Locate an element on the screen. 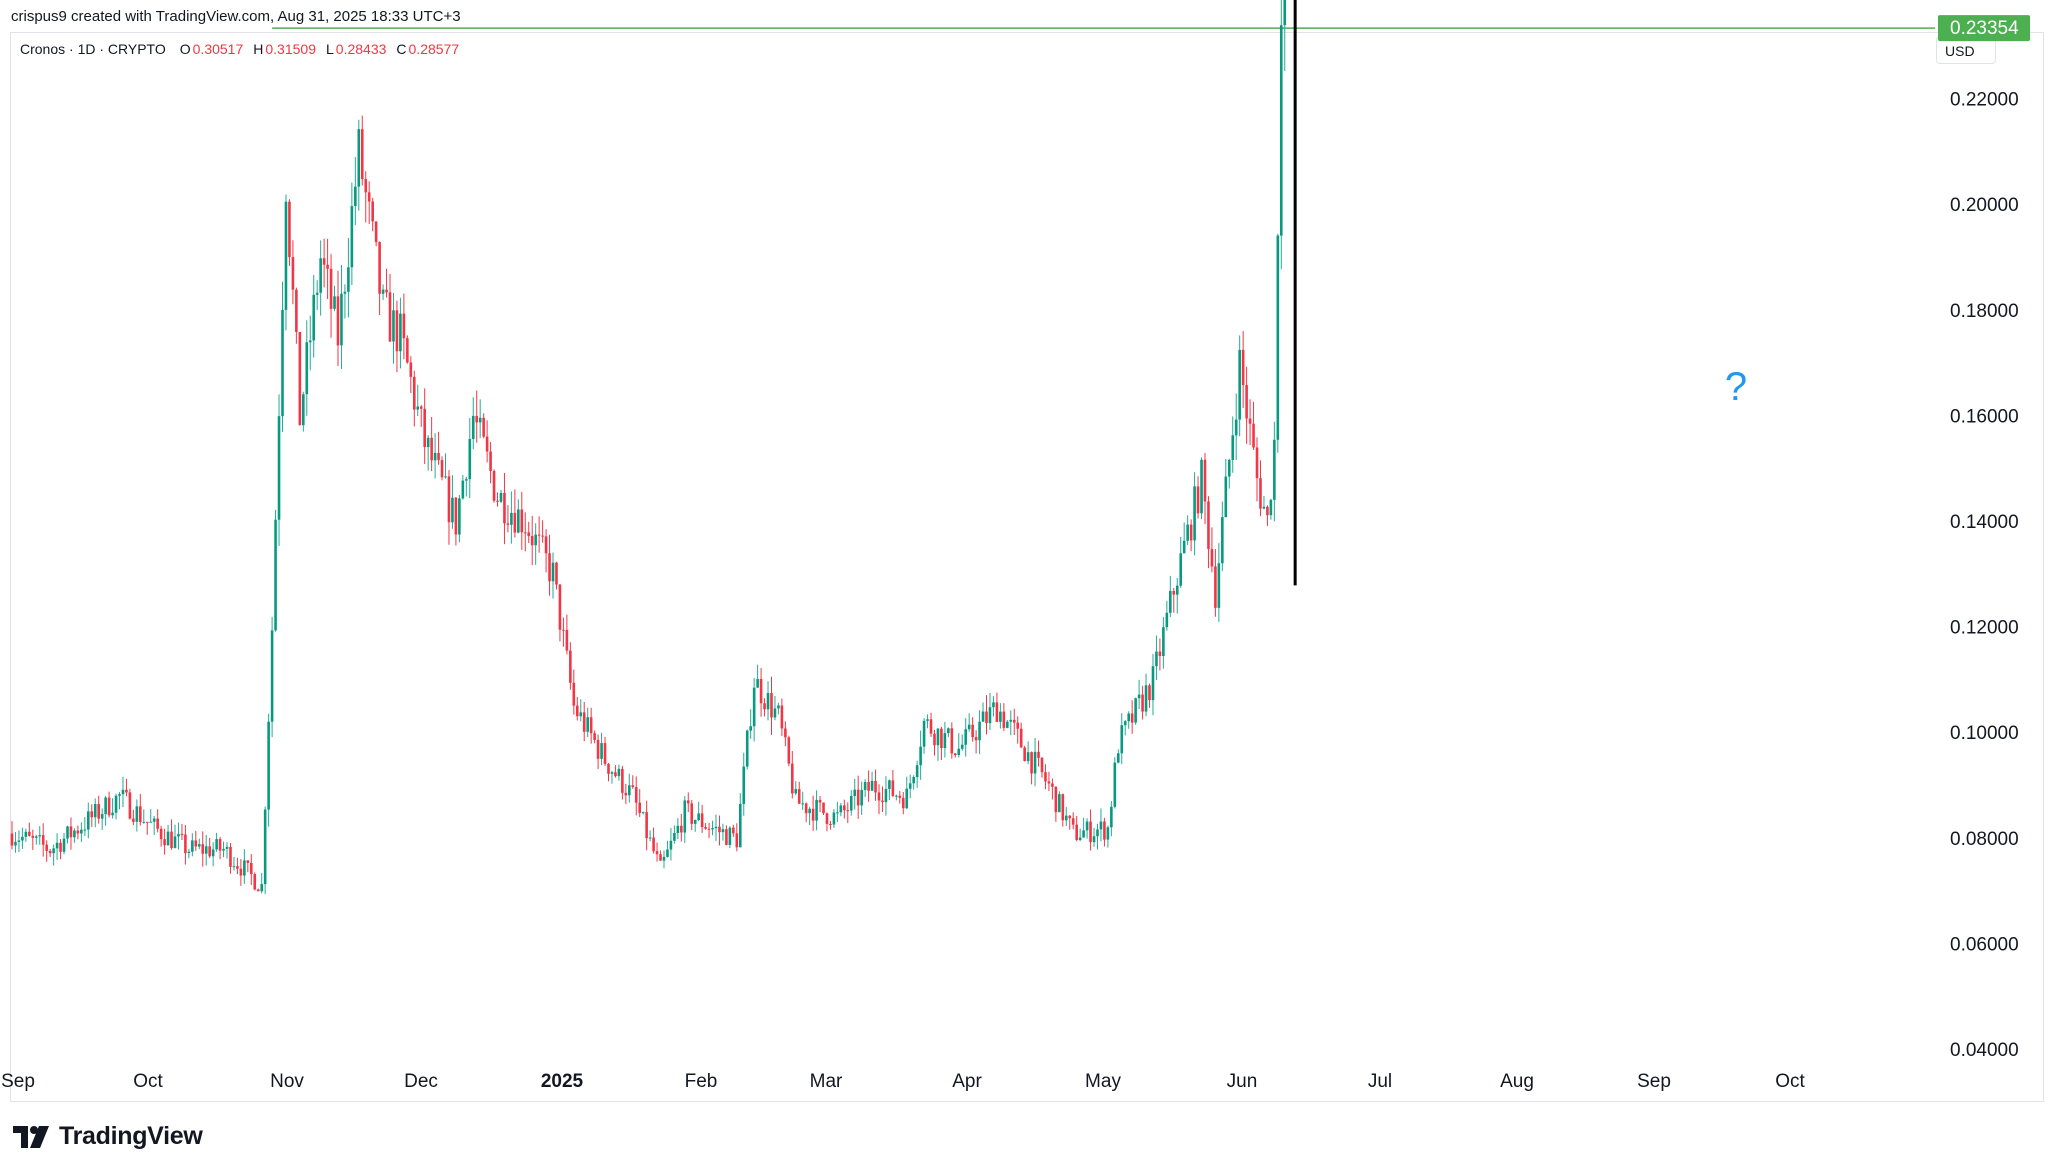  price-labels-layer: 0.387970.23354 is located at coordinates (1984, 28).